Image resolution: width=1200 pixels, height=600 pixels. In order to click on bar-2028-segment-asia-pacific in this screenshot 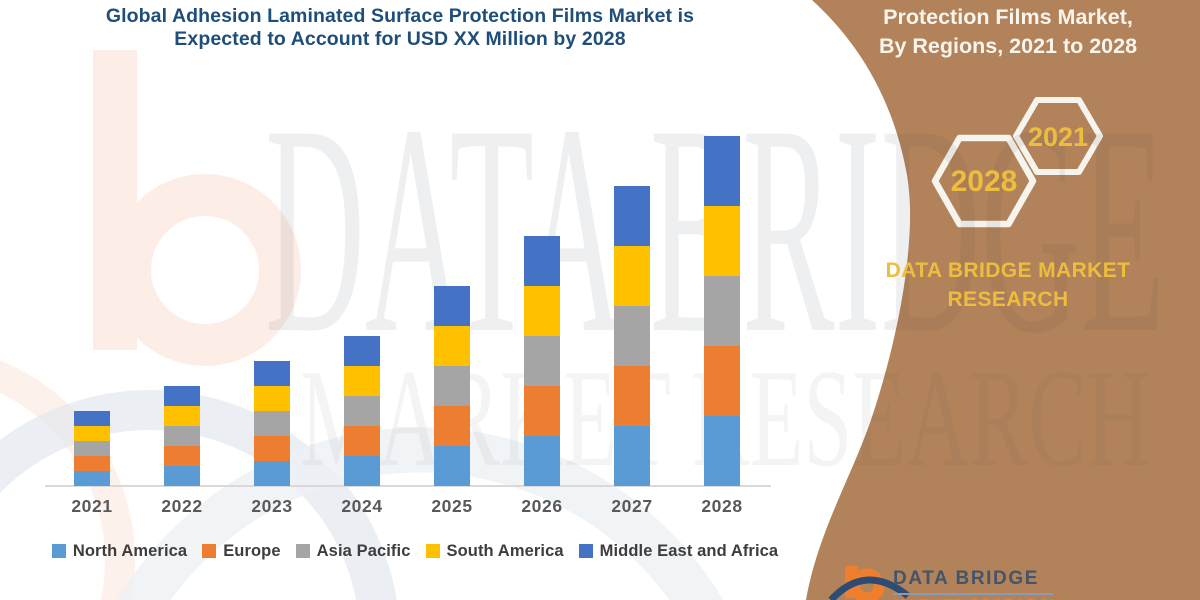, I will do `click(722, 311)`.